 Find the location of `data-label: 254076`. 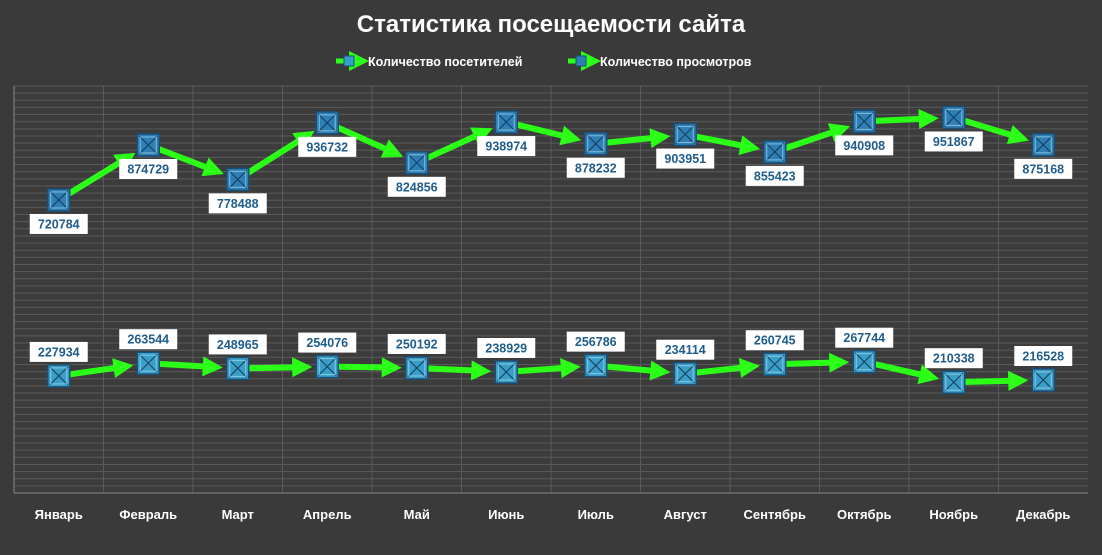

data-label: 254076 is located at coordinates (327, 342).